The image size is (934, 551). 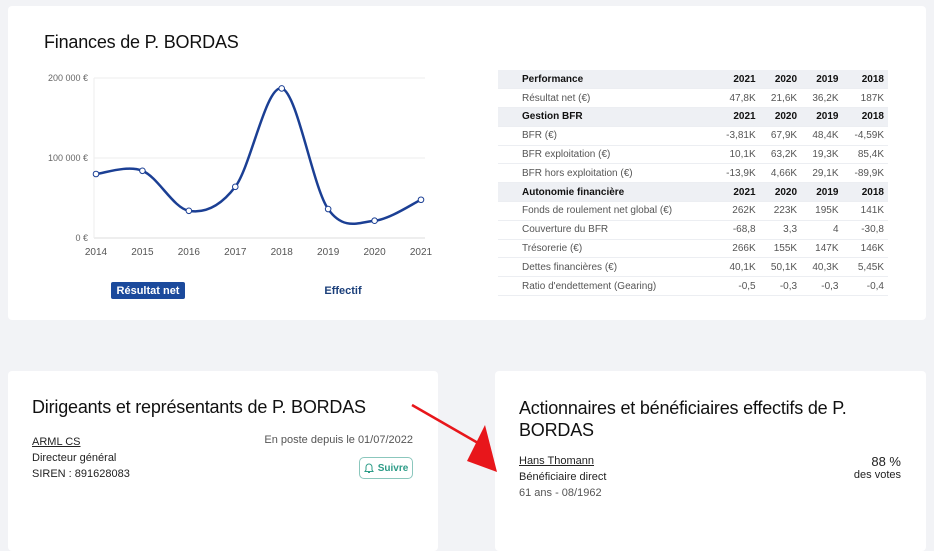 What do you see at coordinates (393, 468) in the screenshot?
I see `follow-label: Suivre` at bounding box center [393, 468].